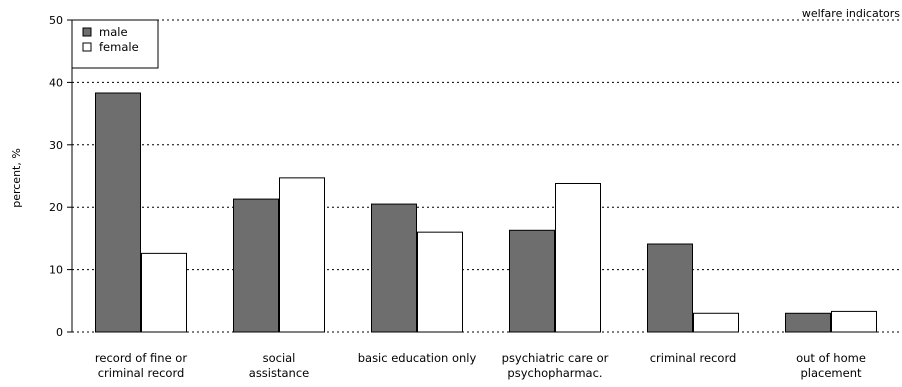 This screenshot has height=387, width=902. I want to click on y-tick-label: 50, so click(56, 20).